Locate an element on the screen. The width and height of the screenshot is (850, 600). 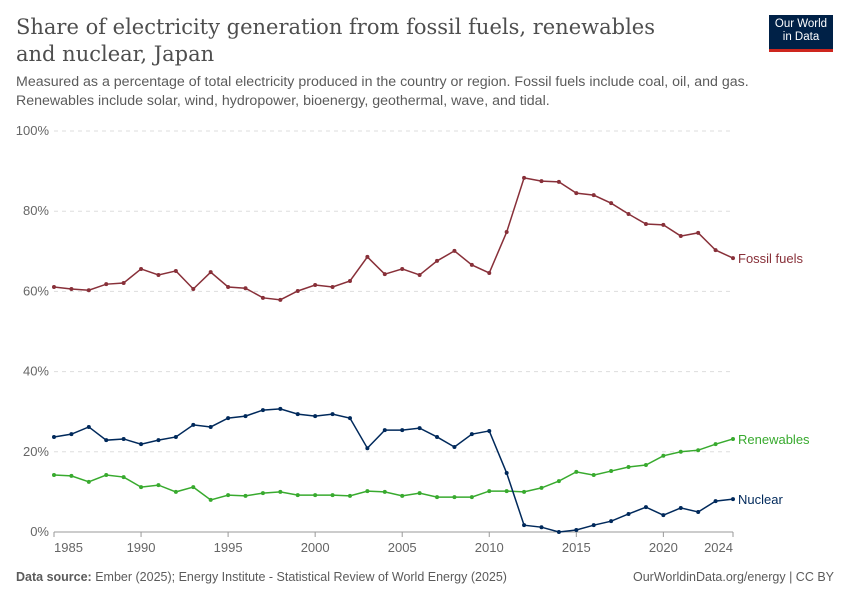
x-tick-label: 2015 is located at coordinates (576, 547).